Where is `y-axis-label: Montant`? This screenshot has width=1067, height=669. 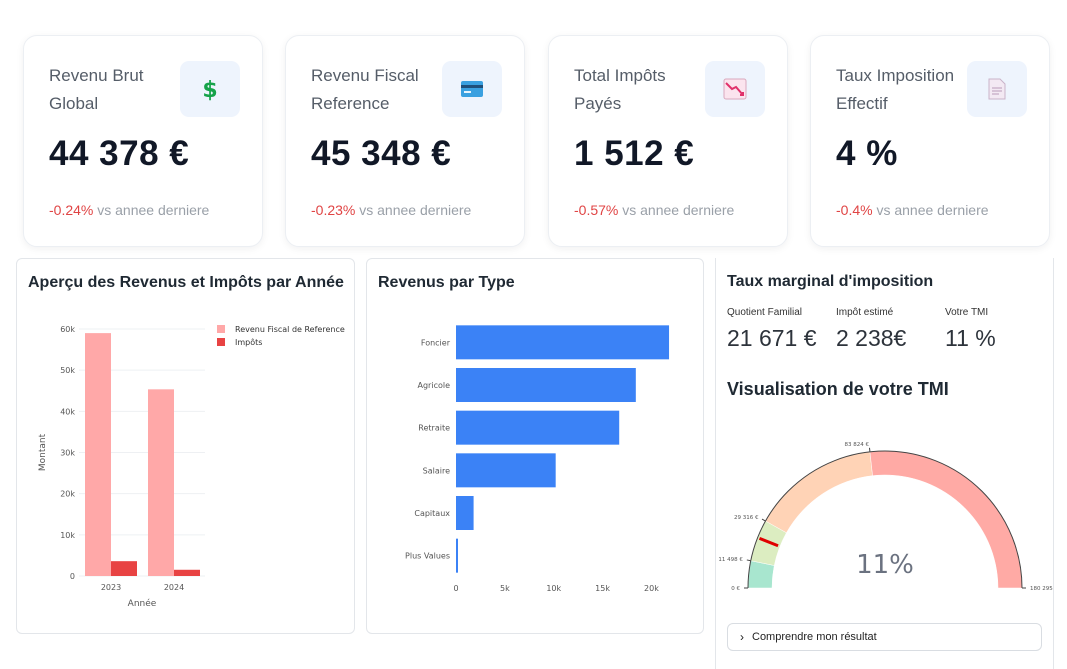
y-axis-label: Montant is located at coordinates (43, 452).